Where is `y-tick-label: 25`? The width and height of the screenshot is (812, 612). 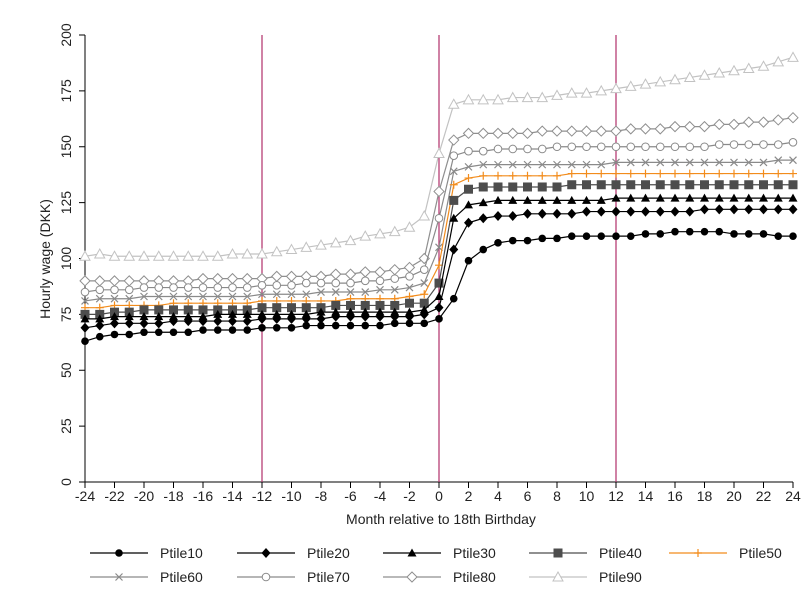
y-tick-label: 25 is located at coordinates (66, 426).